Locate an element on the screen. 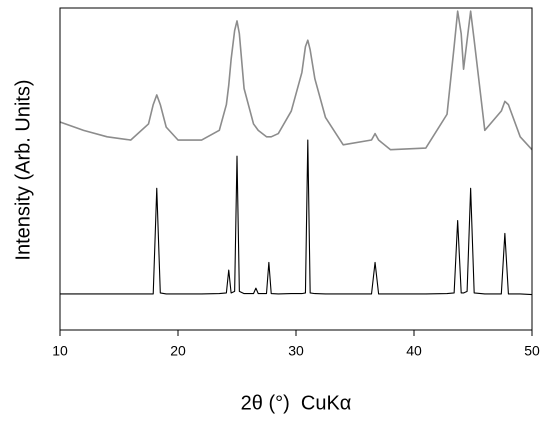 The width and height of the screenshot is (550, 425). x-tick-label: 40 is located at coordinates (414, 351).